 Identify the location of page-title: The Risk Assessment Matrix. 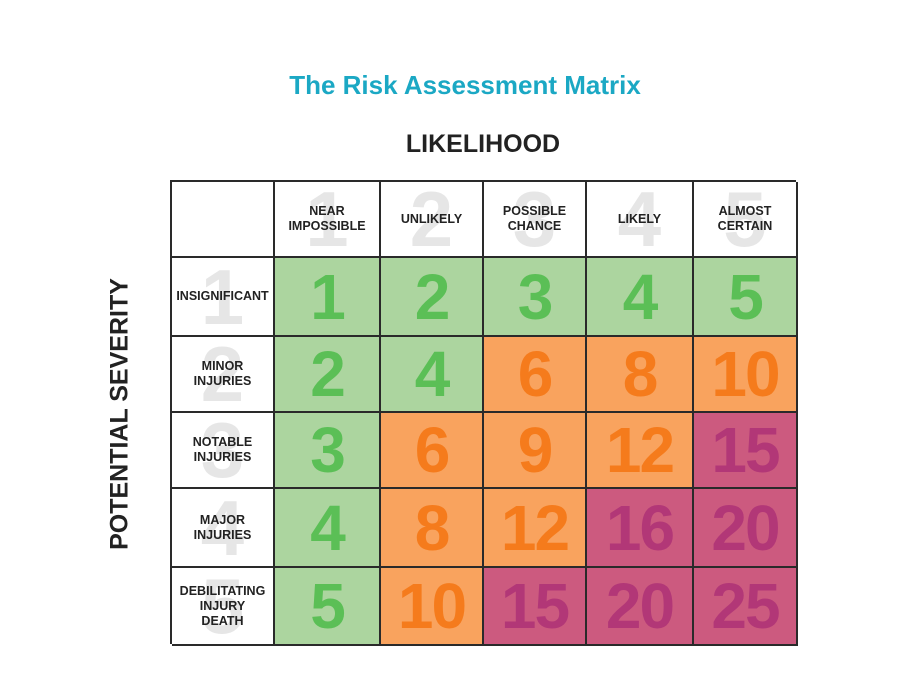
(465, 85).